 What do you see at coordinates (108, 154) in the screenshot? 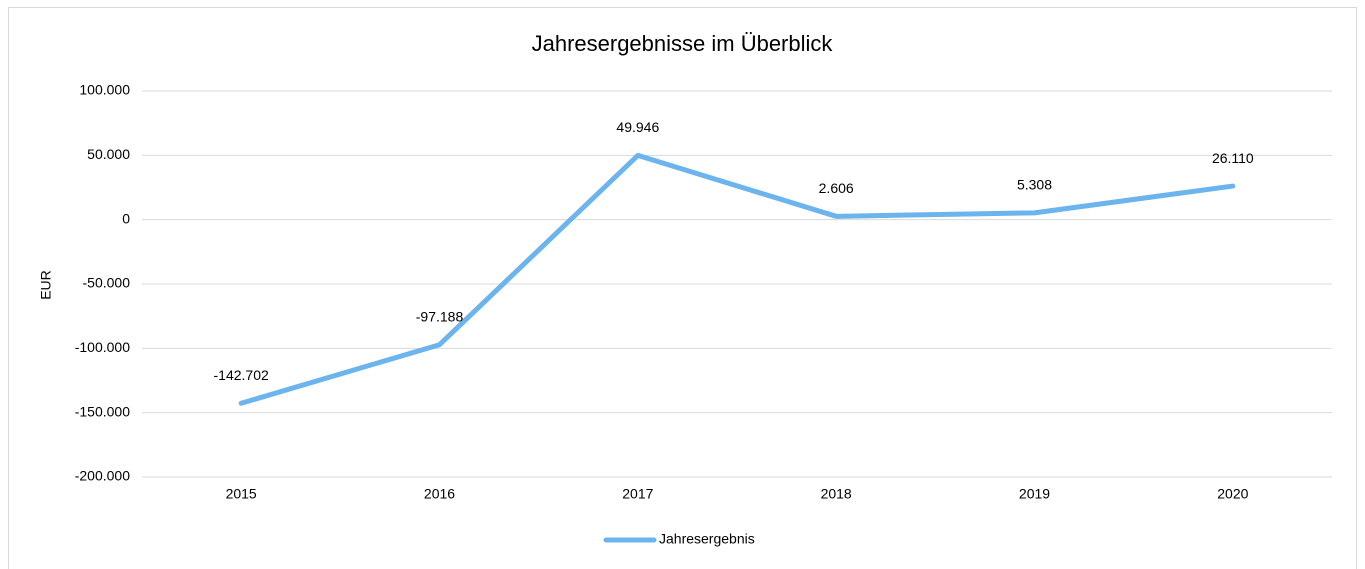
I see `y-tick-label: 50.000` at bounding box center [108, 154].